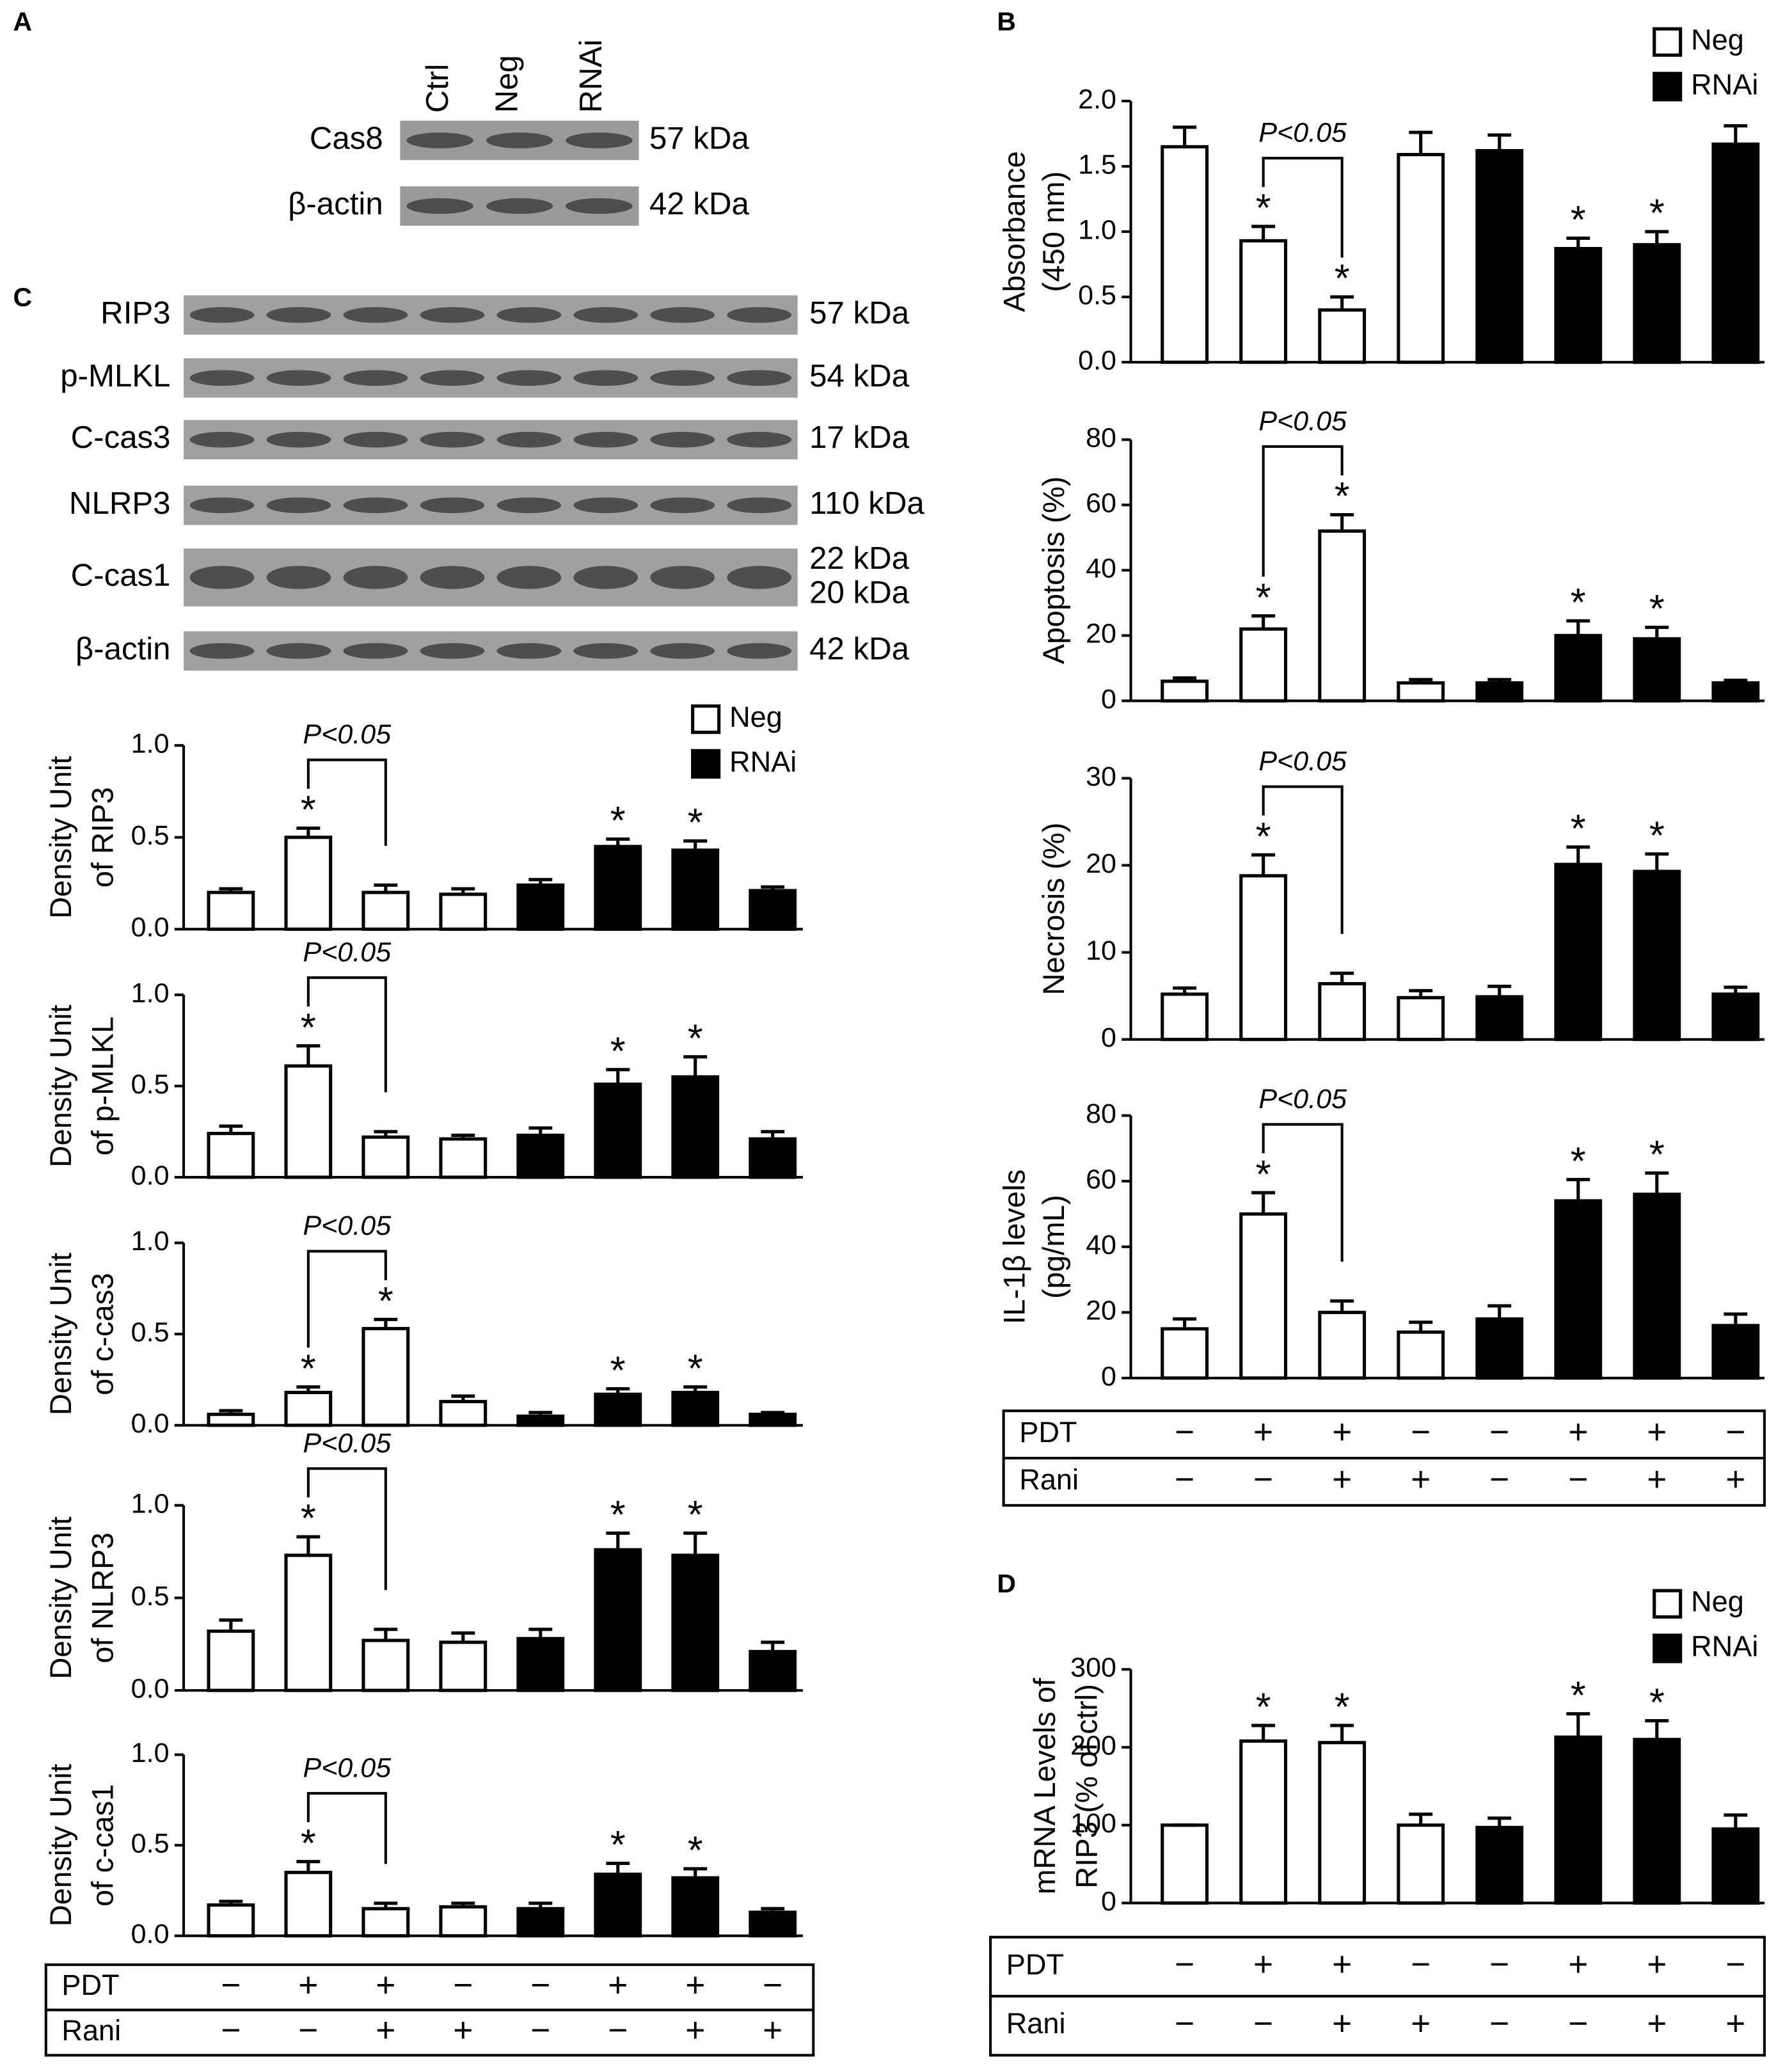 This screenshot has height=2071, width=1792. I want to click on y-tick-label: 60, so click(1101, 1179).